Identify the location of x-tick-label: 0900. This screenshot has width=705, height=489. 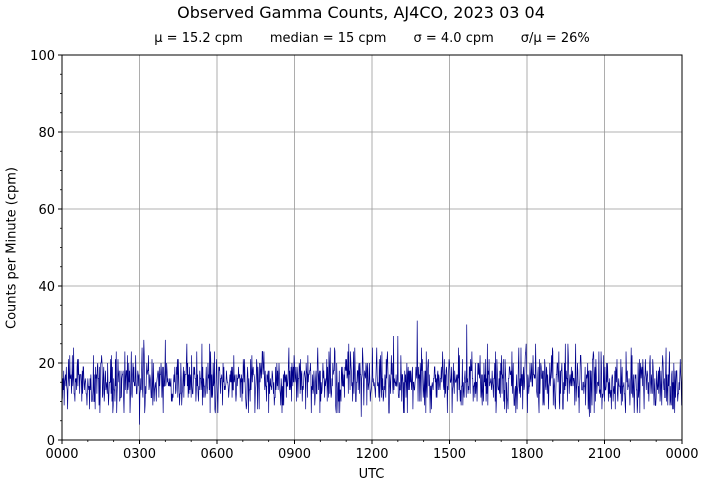
(294, 454).